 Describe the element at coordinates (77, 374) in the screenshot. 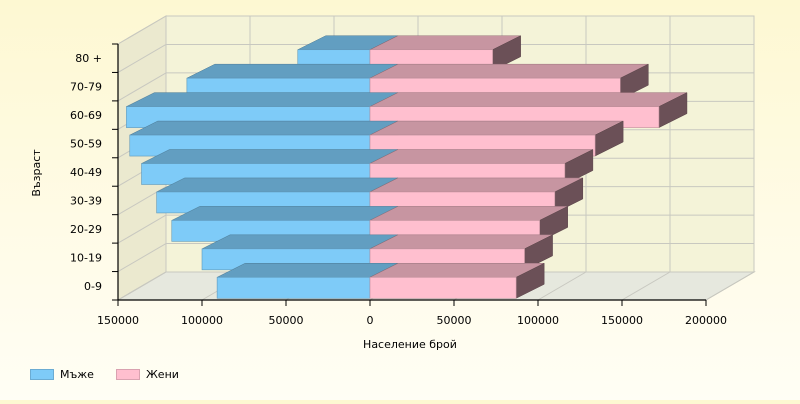

I see `legend-label-men: Мъже` at that location.